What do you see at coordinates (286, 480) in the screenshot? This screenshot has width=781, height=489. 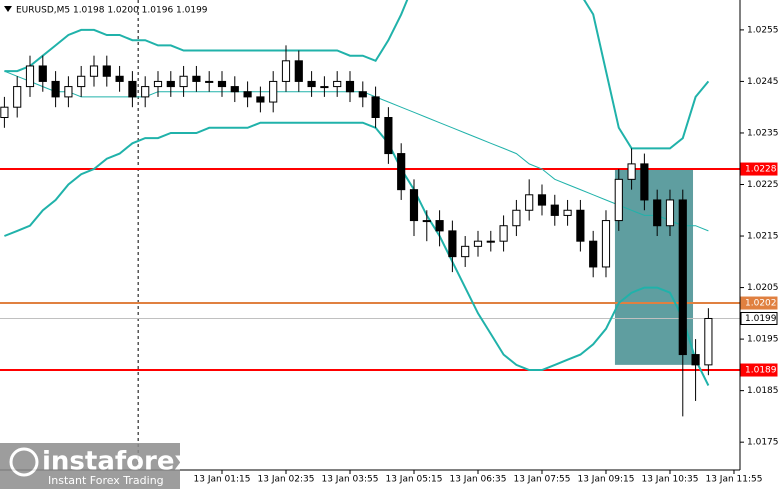 I see `x-tick-label: 13 Jan 02:35` at bounding box center [286, 480].